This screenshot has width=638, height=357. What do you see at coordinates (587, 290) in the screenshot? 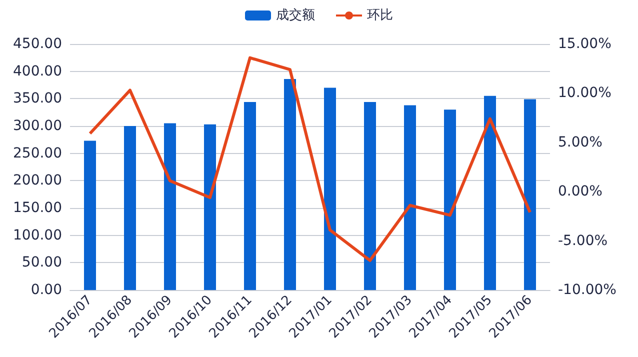
I see `y2-tick-label: -10.00%` at bounding box center [587, 290].